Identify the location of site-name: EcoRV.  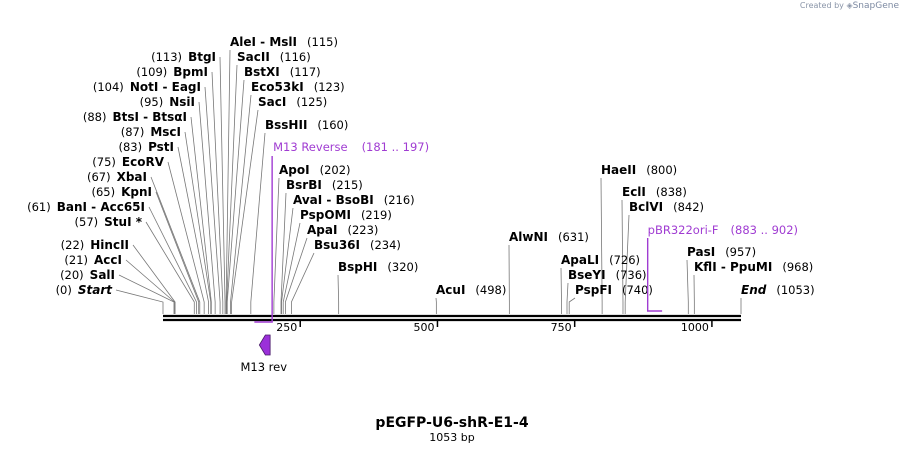
(143, 162).